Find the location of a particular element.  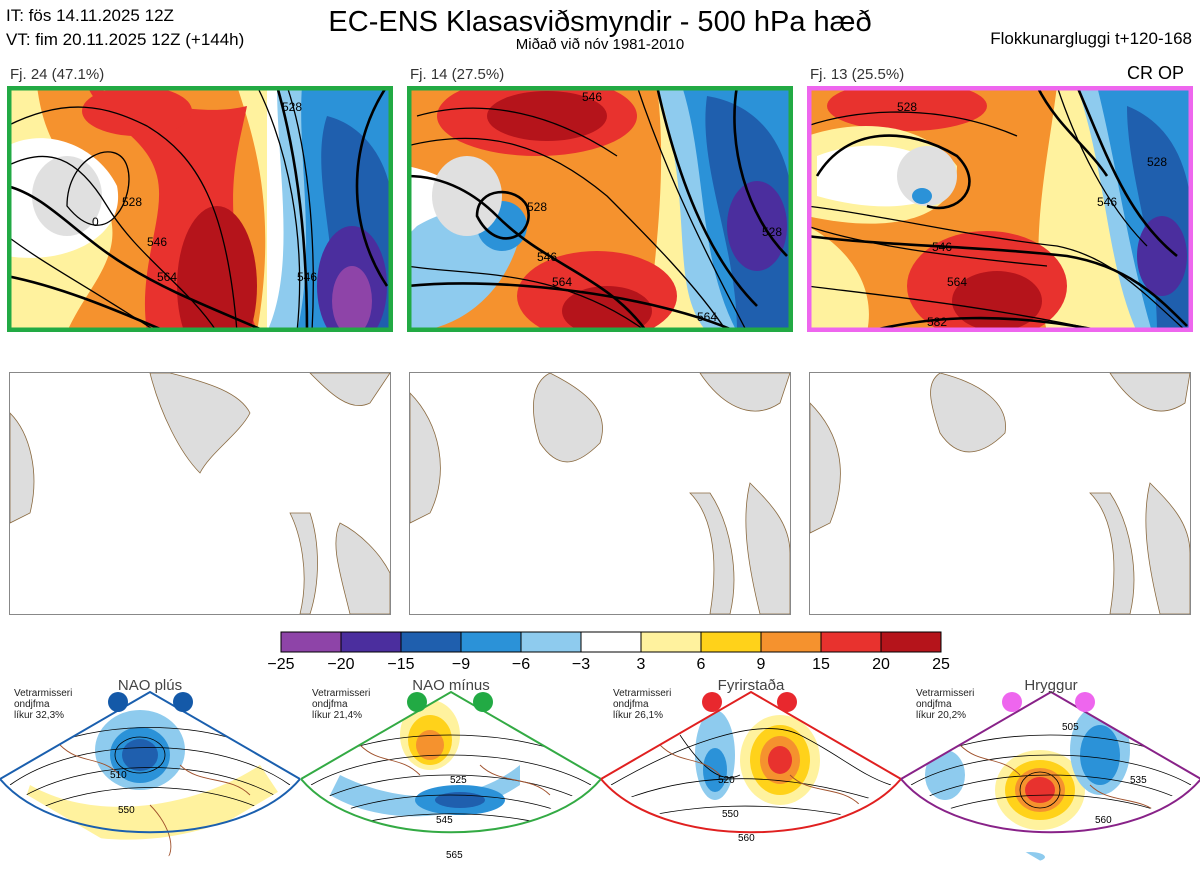

cluster-map-3: 528 546 564 582 528 546 is located at coordinates (1000, 209).